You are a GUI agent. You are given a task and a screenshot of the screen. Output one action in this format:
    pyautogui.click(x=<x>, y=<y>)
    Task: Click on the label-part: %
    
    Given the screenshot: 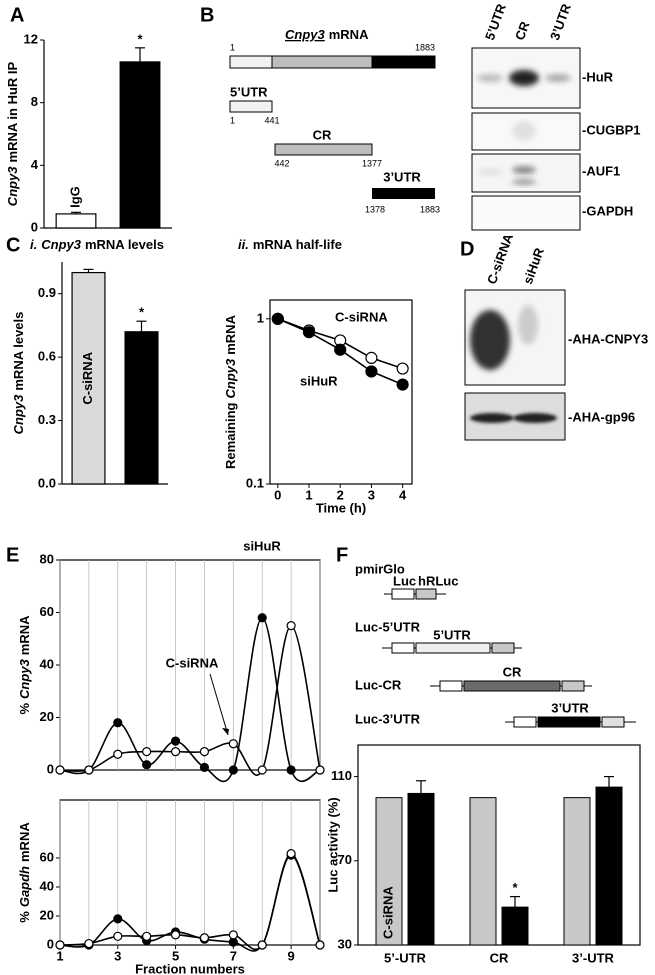 What is the action you would take?
    pyautogui.click(x=24, y=917)
    